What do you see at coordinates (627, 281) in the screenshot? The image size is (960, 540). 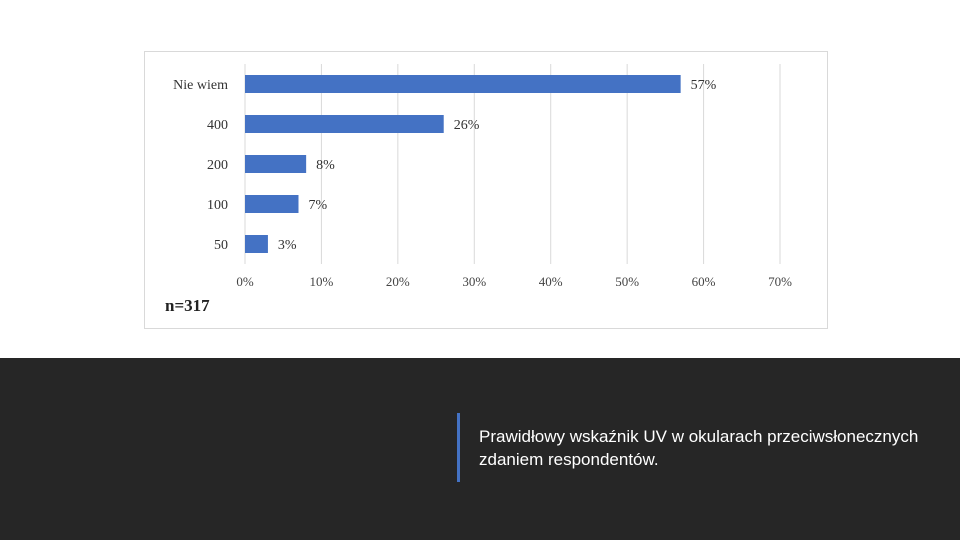 I see `x-tick-label: 50%` at bounding box center [627, 281].